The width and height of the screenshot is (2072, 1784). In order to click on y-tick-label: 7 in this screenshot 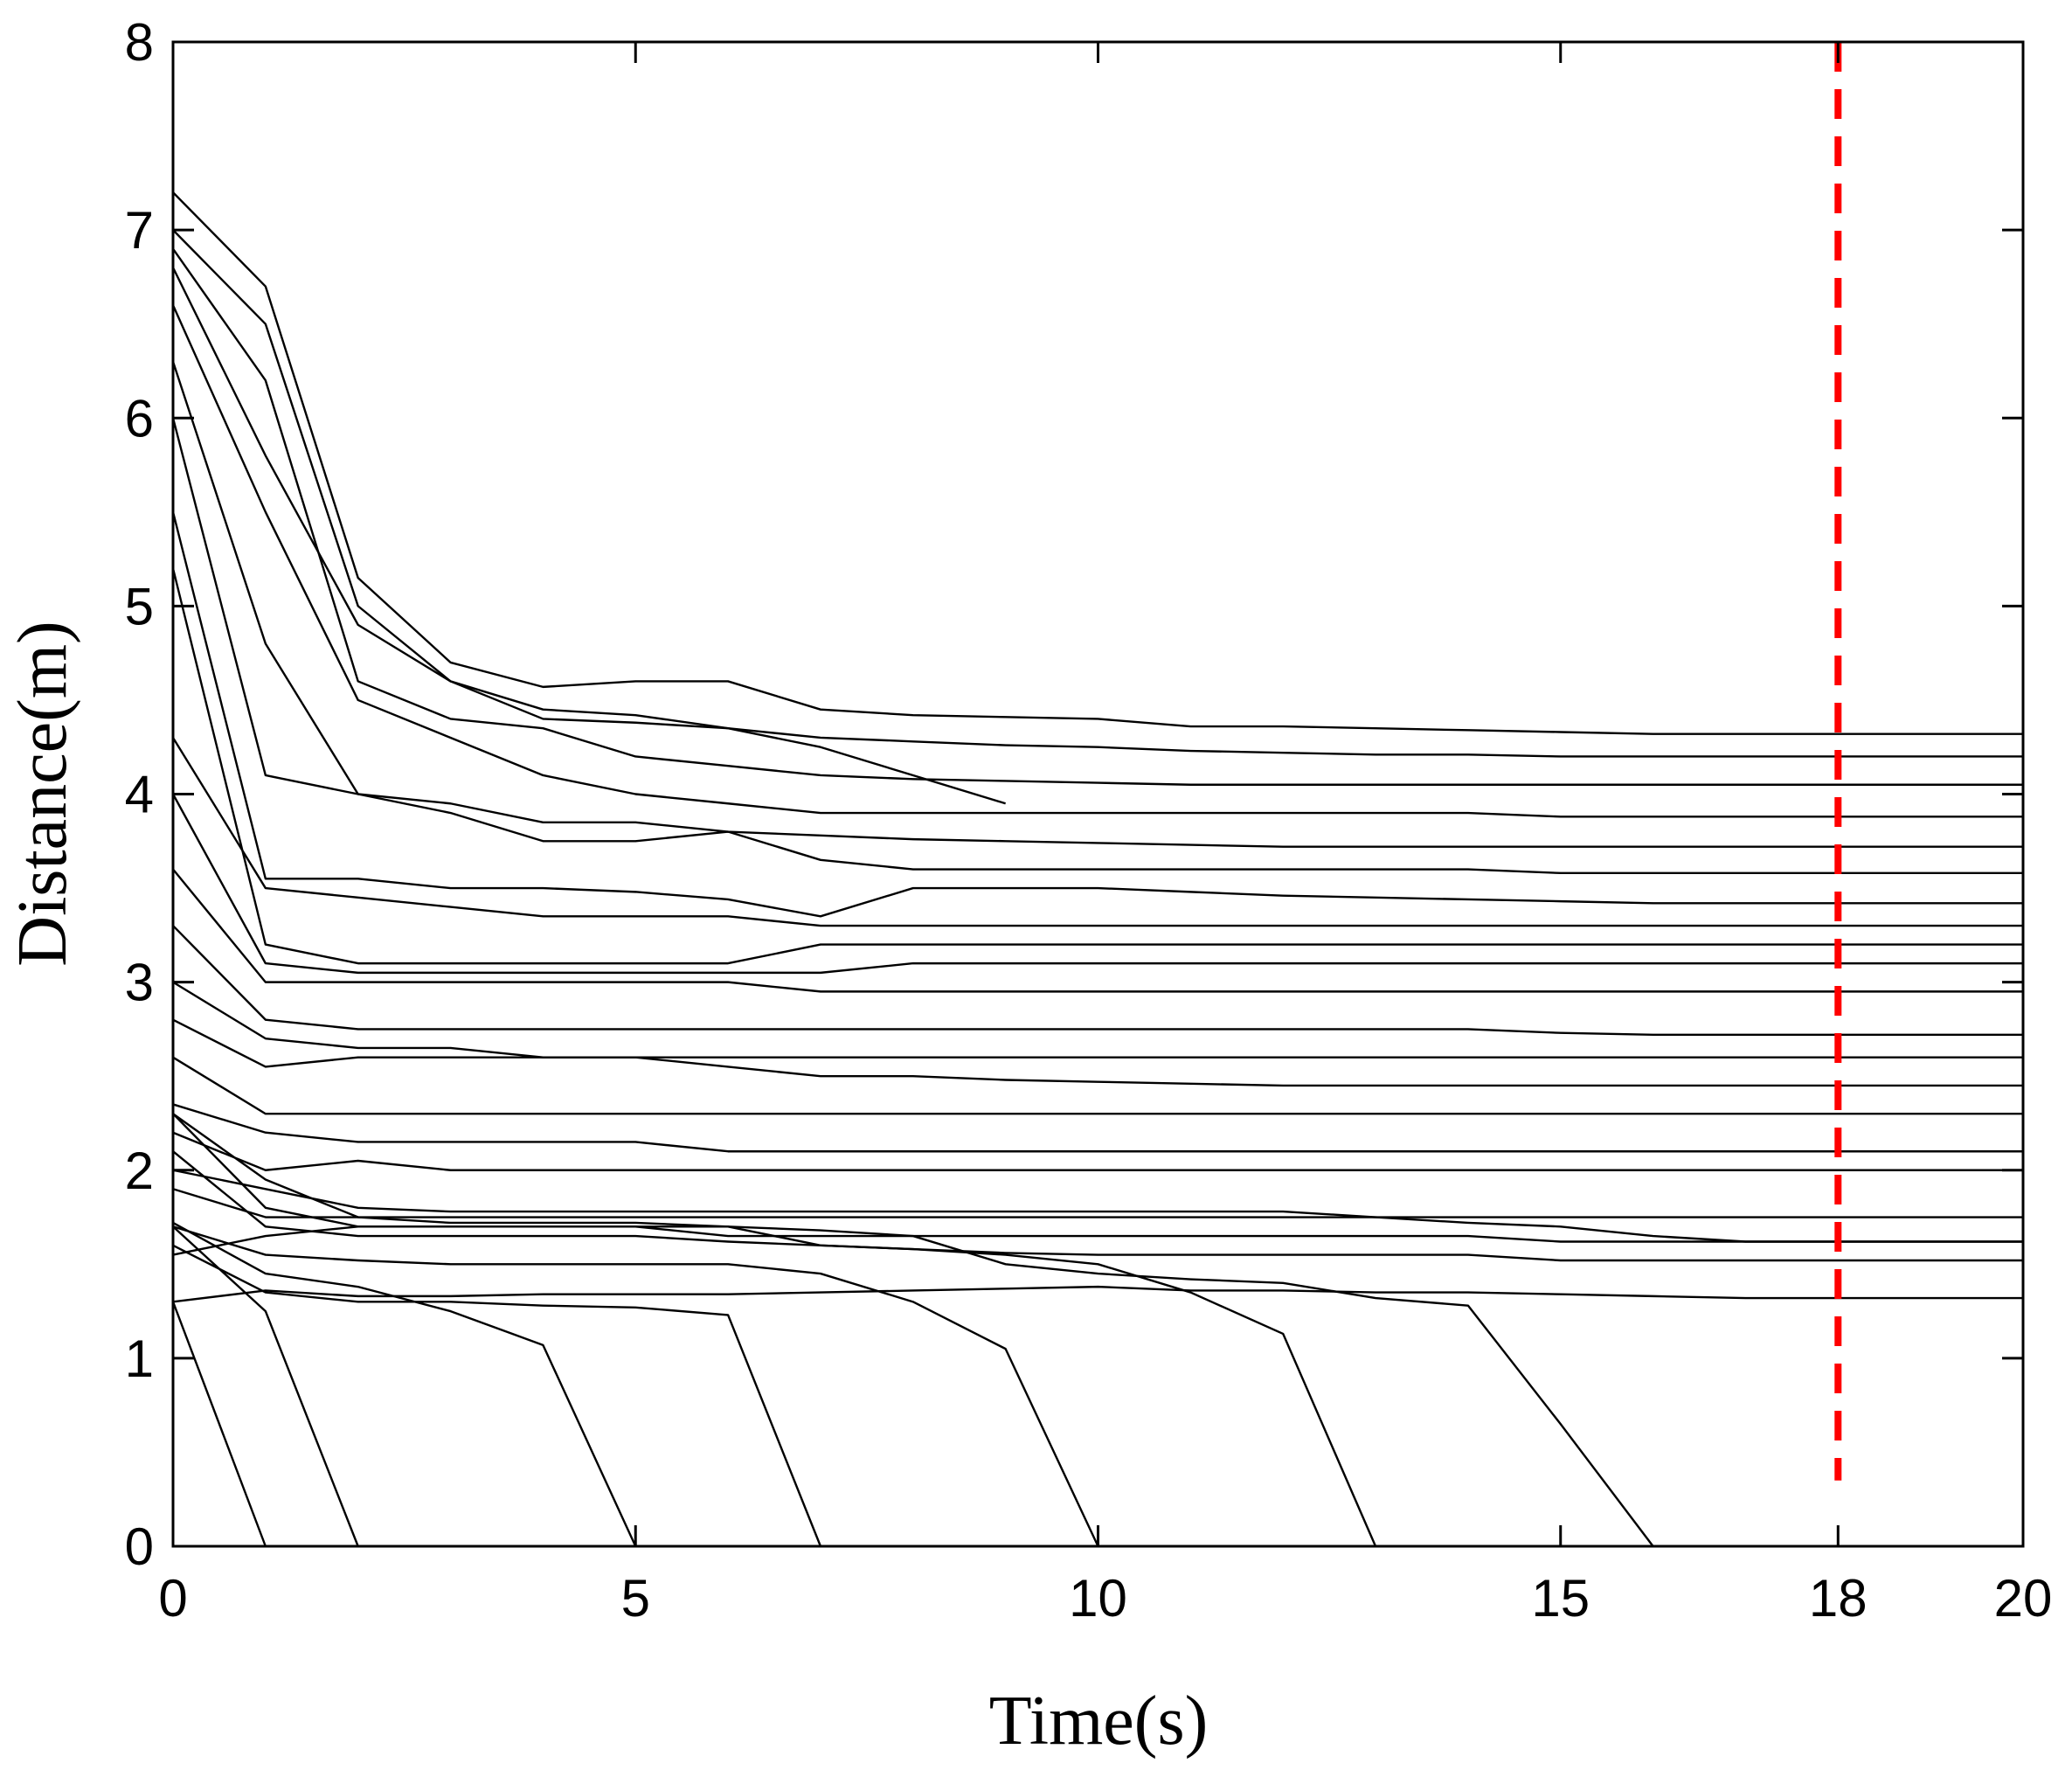, I will do `click(139, 231)`.